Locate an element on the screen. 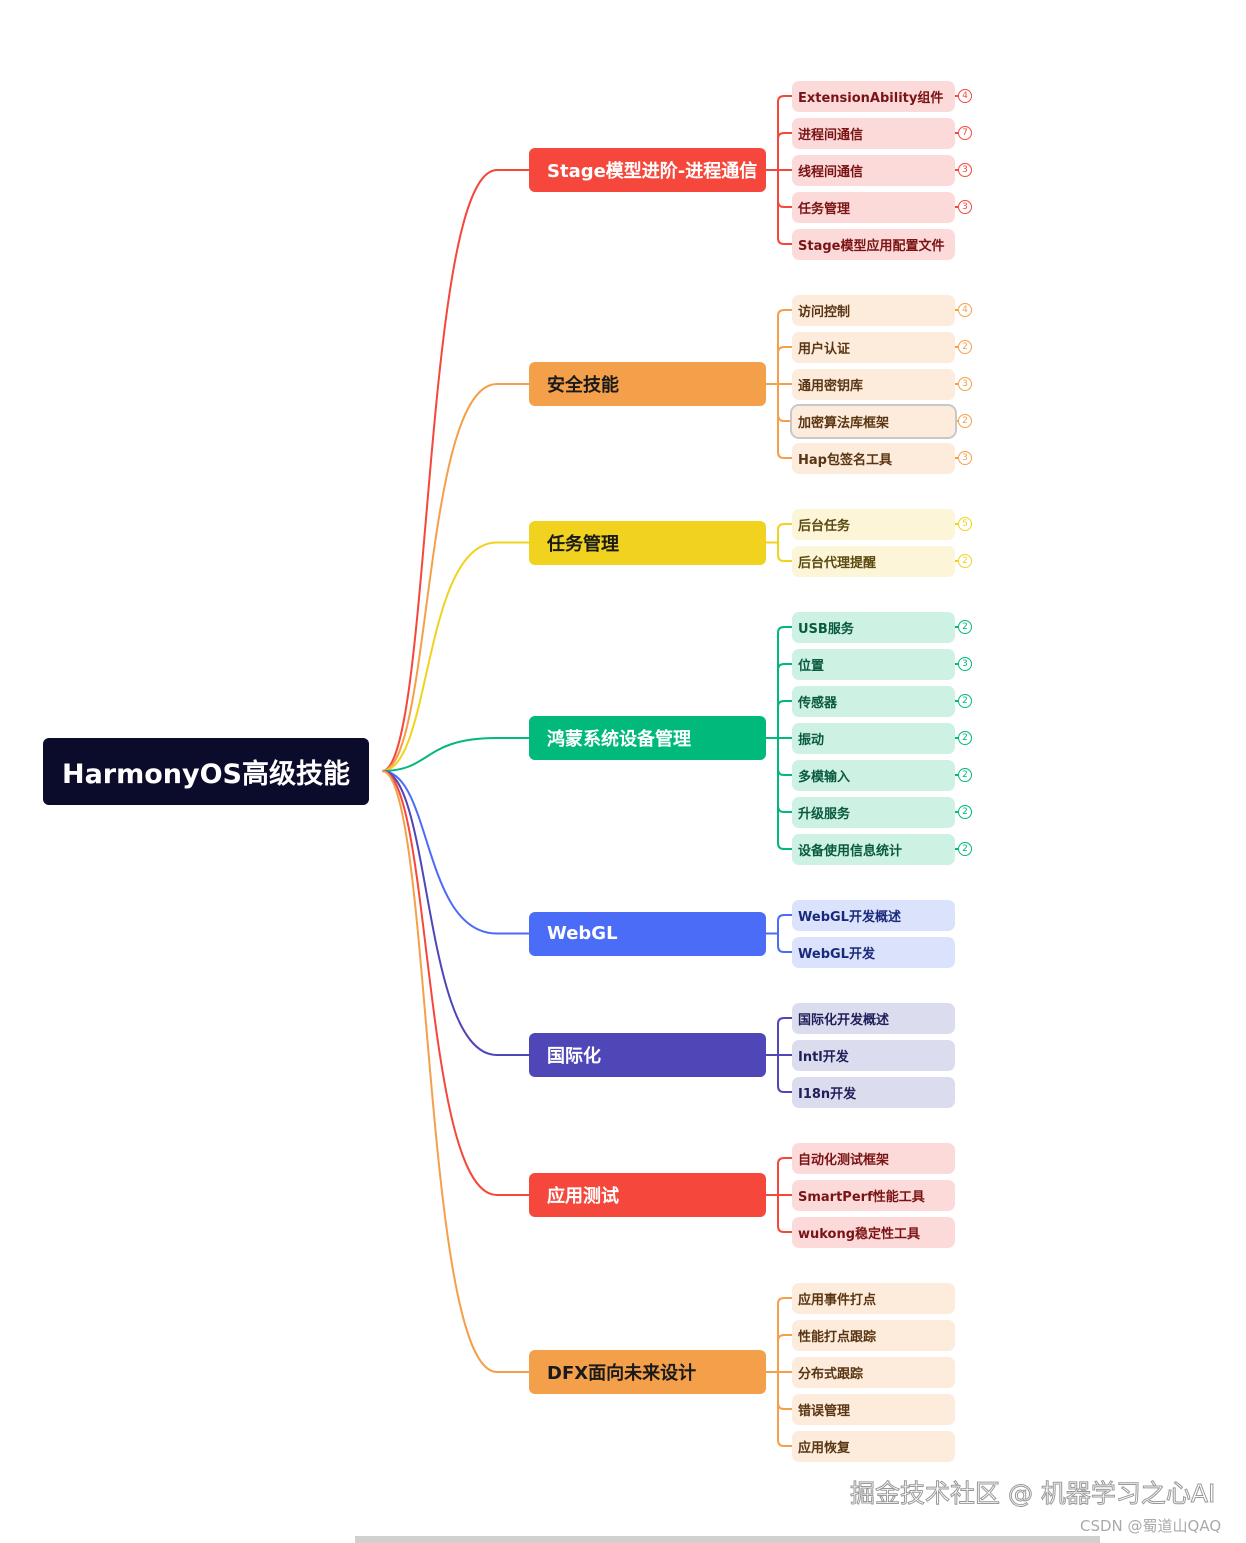  leaf-node: SmartPerf性能工具 is located at coordinates (873, 1195).